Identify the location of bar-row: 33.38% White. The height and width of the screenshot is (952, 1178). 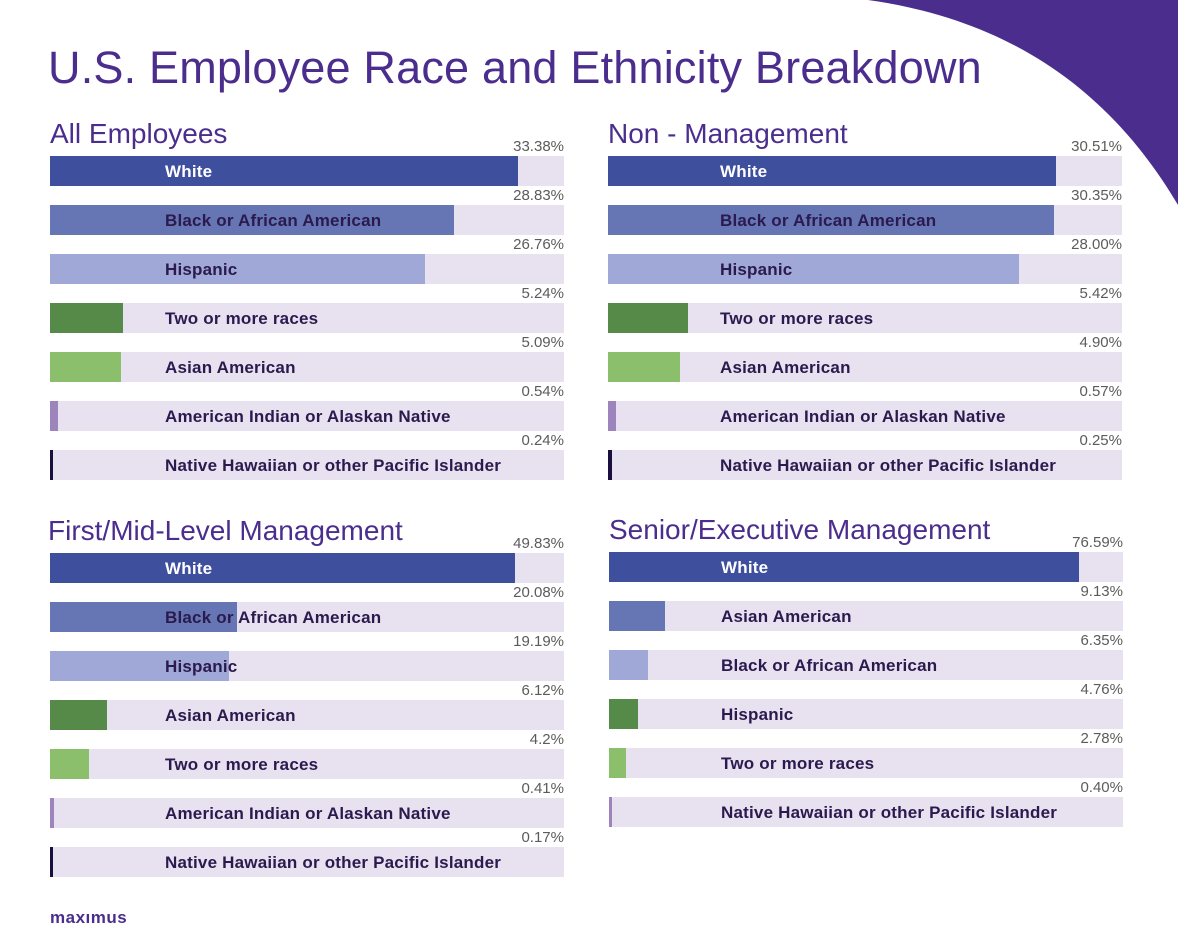
(307, 162).